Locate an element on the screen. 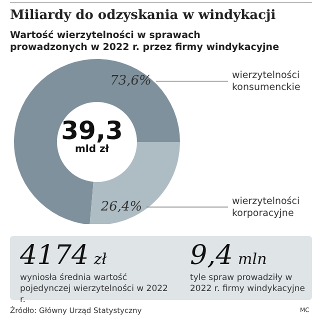 This screenshot has width=320, height=322. text: 39,3 is located at coordinates (92, 130).